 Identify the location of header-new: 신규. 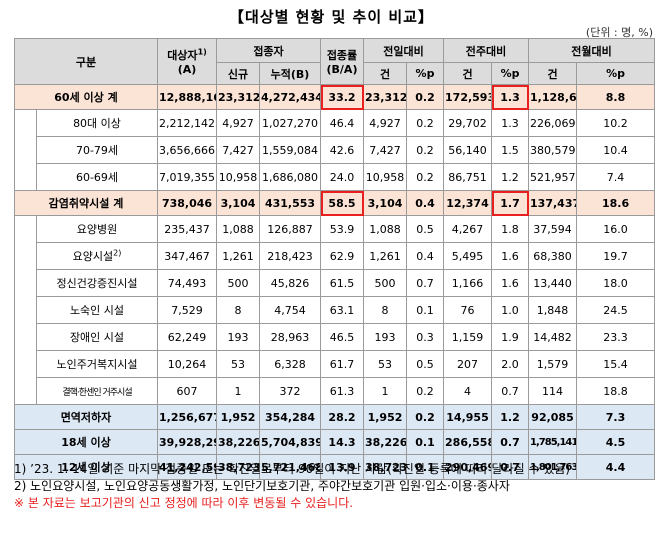
(238, 73).